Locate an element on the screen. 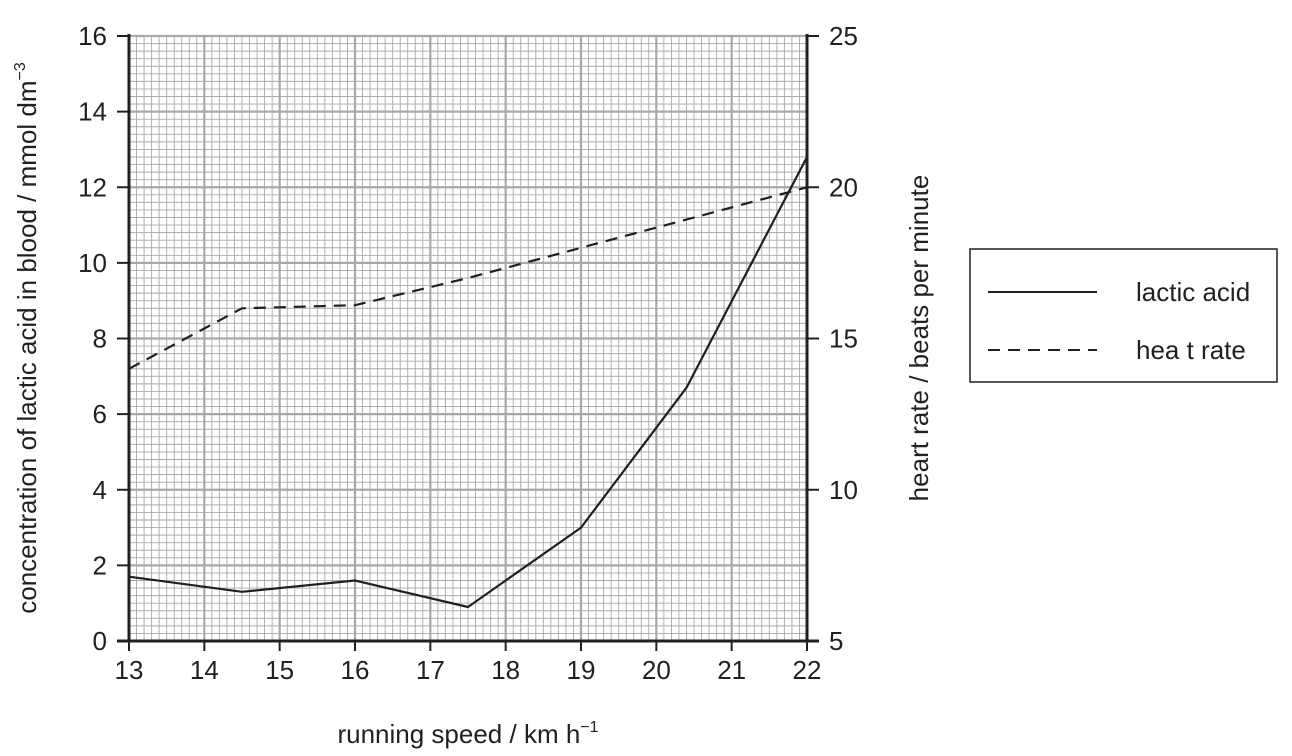 The image size is (1292, 756). x-tick-label: 15 is located at coordinates (279, 670).